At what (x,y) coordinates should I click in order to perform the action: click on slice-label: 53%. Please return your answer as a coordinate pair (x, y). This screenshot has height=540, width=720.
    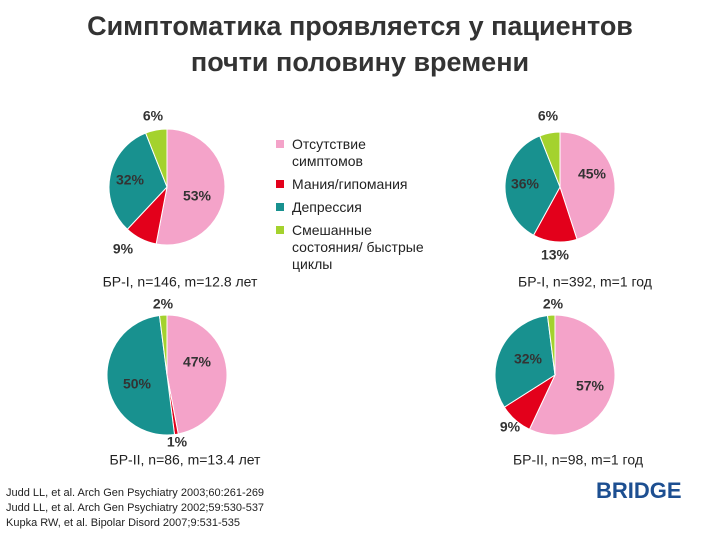
    Looking at the image, I should click on (197, 196).